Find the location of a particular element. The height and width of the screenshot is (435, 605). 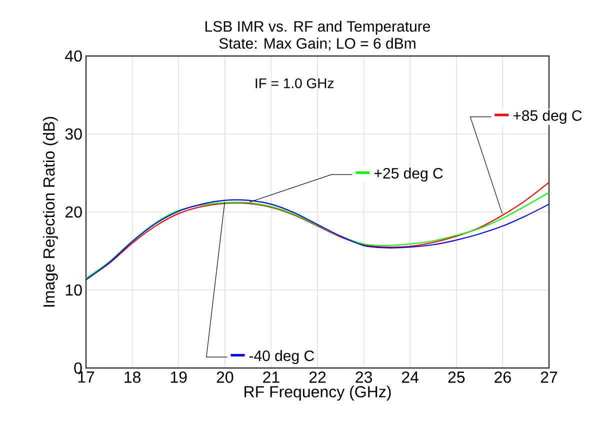

chart-title: LSB IMR vs. RF and Temperature is located at coordinates (318, 27).